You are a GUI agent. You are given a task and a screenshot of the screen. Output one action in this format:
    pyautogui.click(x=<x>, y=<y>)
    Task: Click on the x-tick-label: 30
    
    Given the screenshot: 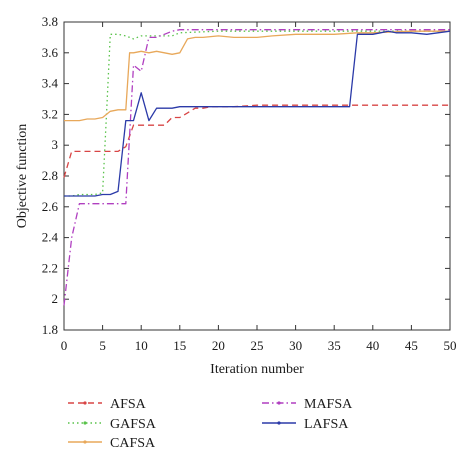 What is the action you would take?
    pyautogui.click(x=295, y=345)
    